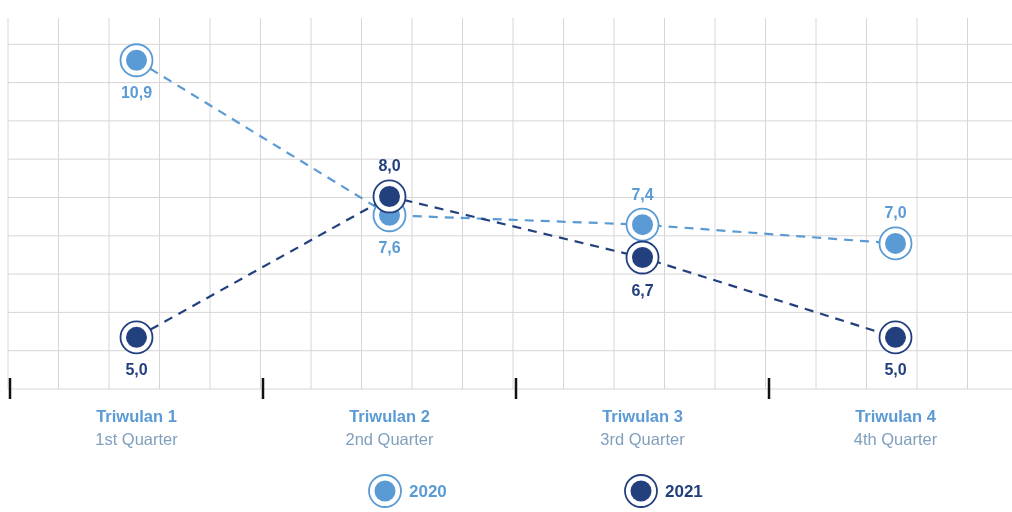 The image size is (1012, 512). I want to click on x-tick-label: Triwulan 2 2nd Quarter, so click(390, 427).